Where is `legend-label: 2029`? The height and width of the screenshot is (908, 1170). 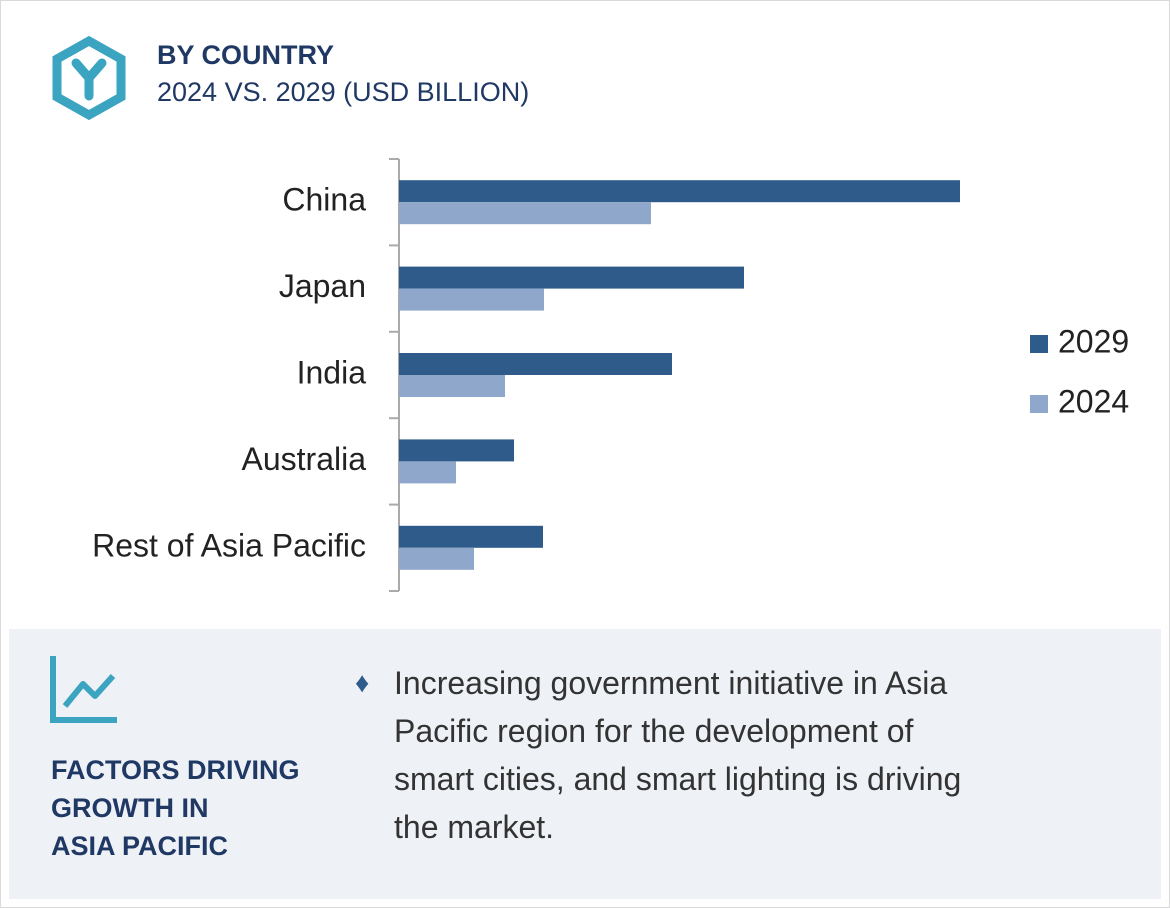 legend-label: 2029 is located at coordinates (1093, 341).